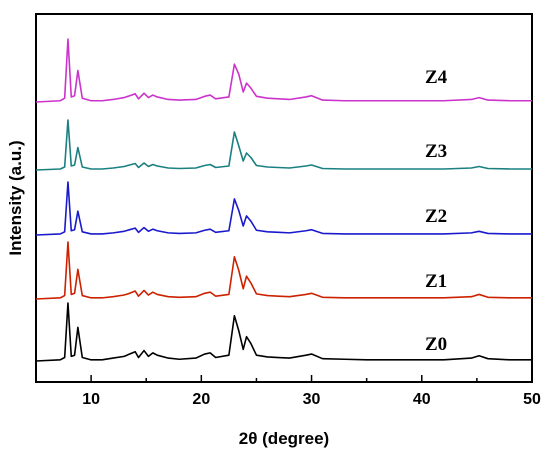 The width and height of the screenshot is (550, 456). What do you see at coordinates (201, 399) in the screenshot?
I see `x-tick-label: 20` at bounding box center [201, 399].